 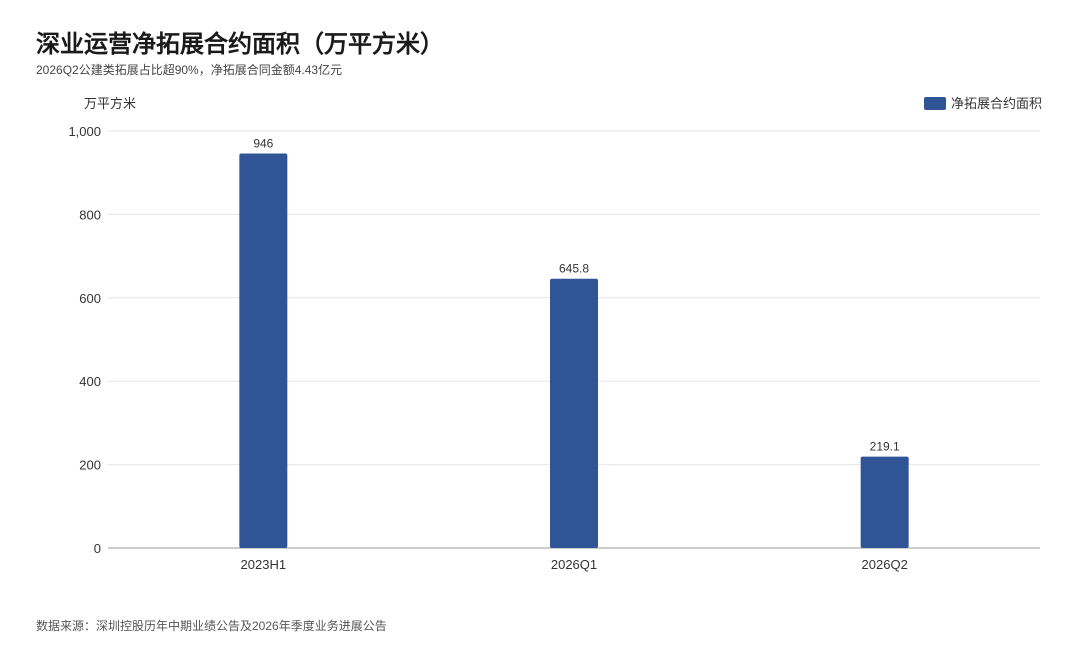 I want to click on x-tick-label: 2026Q2, so click(x=885, y=564).